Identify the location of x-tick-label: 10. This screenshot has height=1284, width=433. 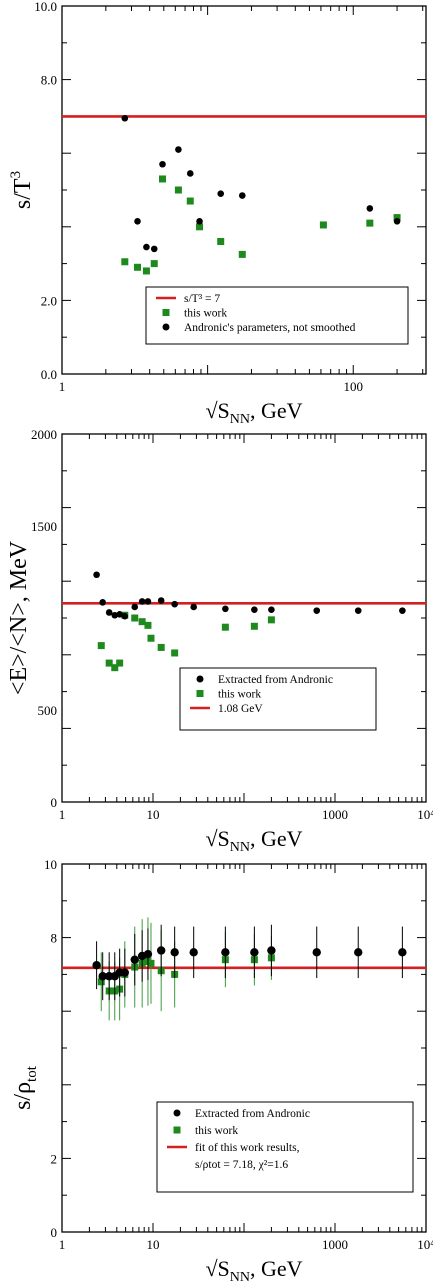
(153, 1244).